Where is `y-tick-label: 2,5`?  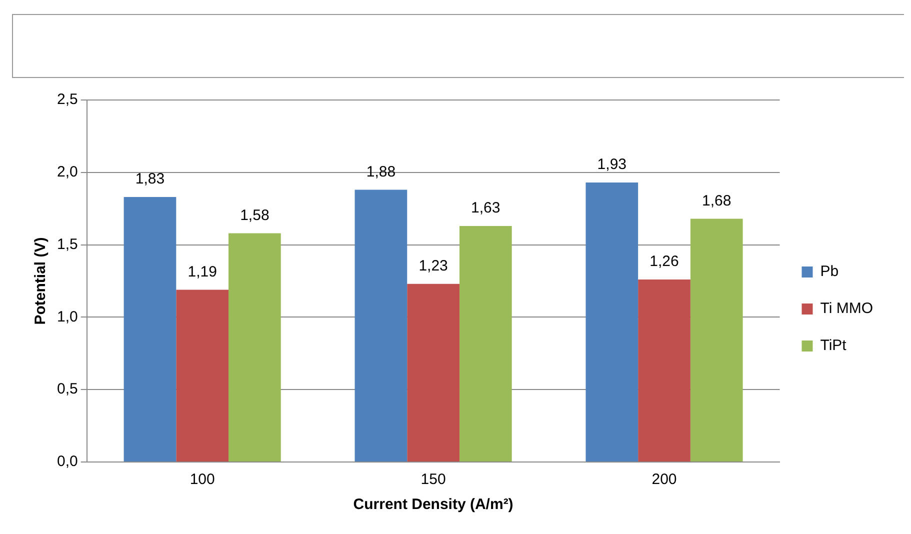
y-tick-label: 2,5 is located at coordinates (67, 99).